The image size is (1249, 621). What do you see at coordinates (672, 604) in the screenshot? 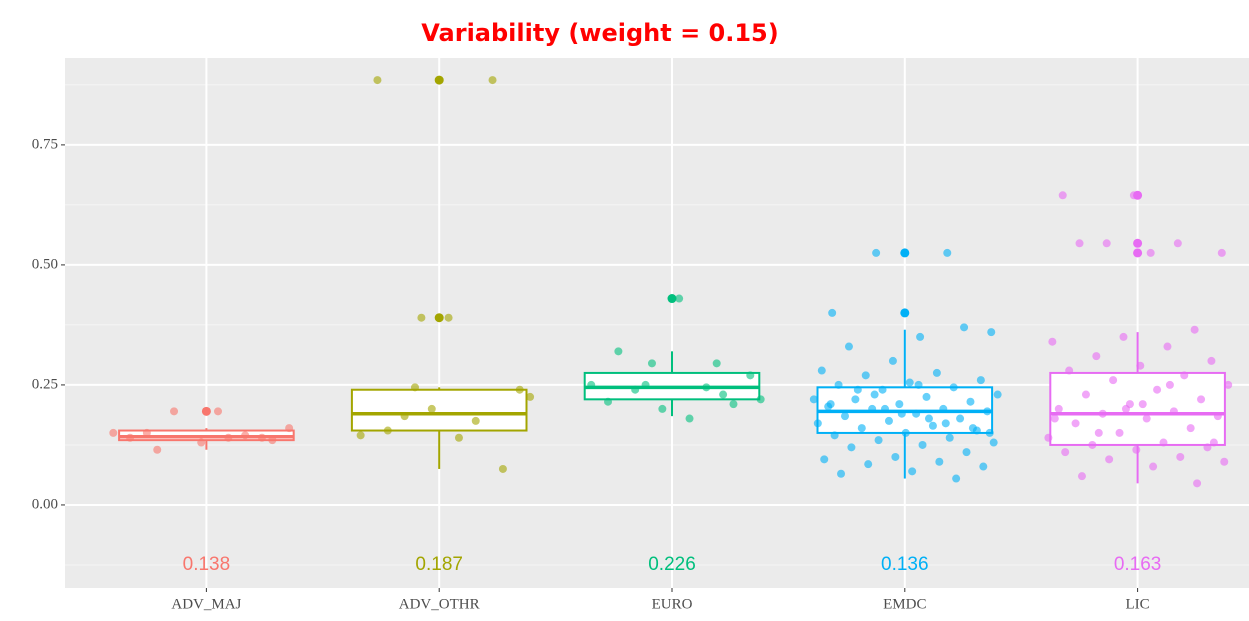
I see `x-tick-label: EURO` at bounding box center [672, 604].